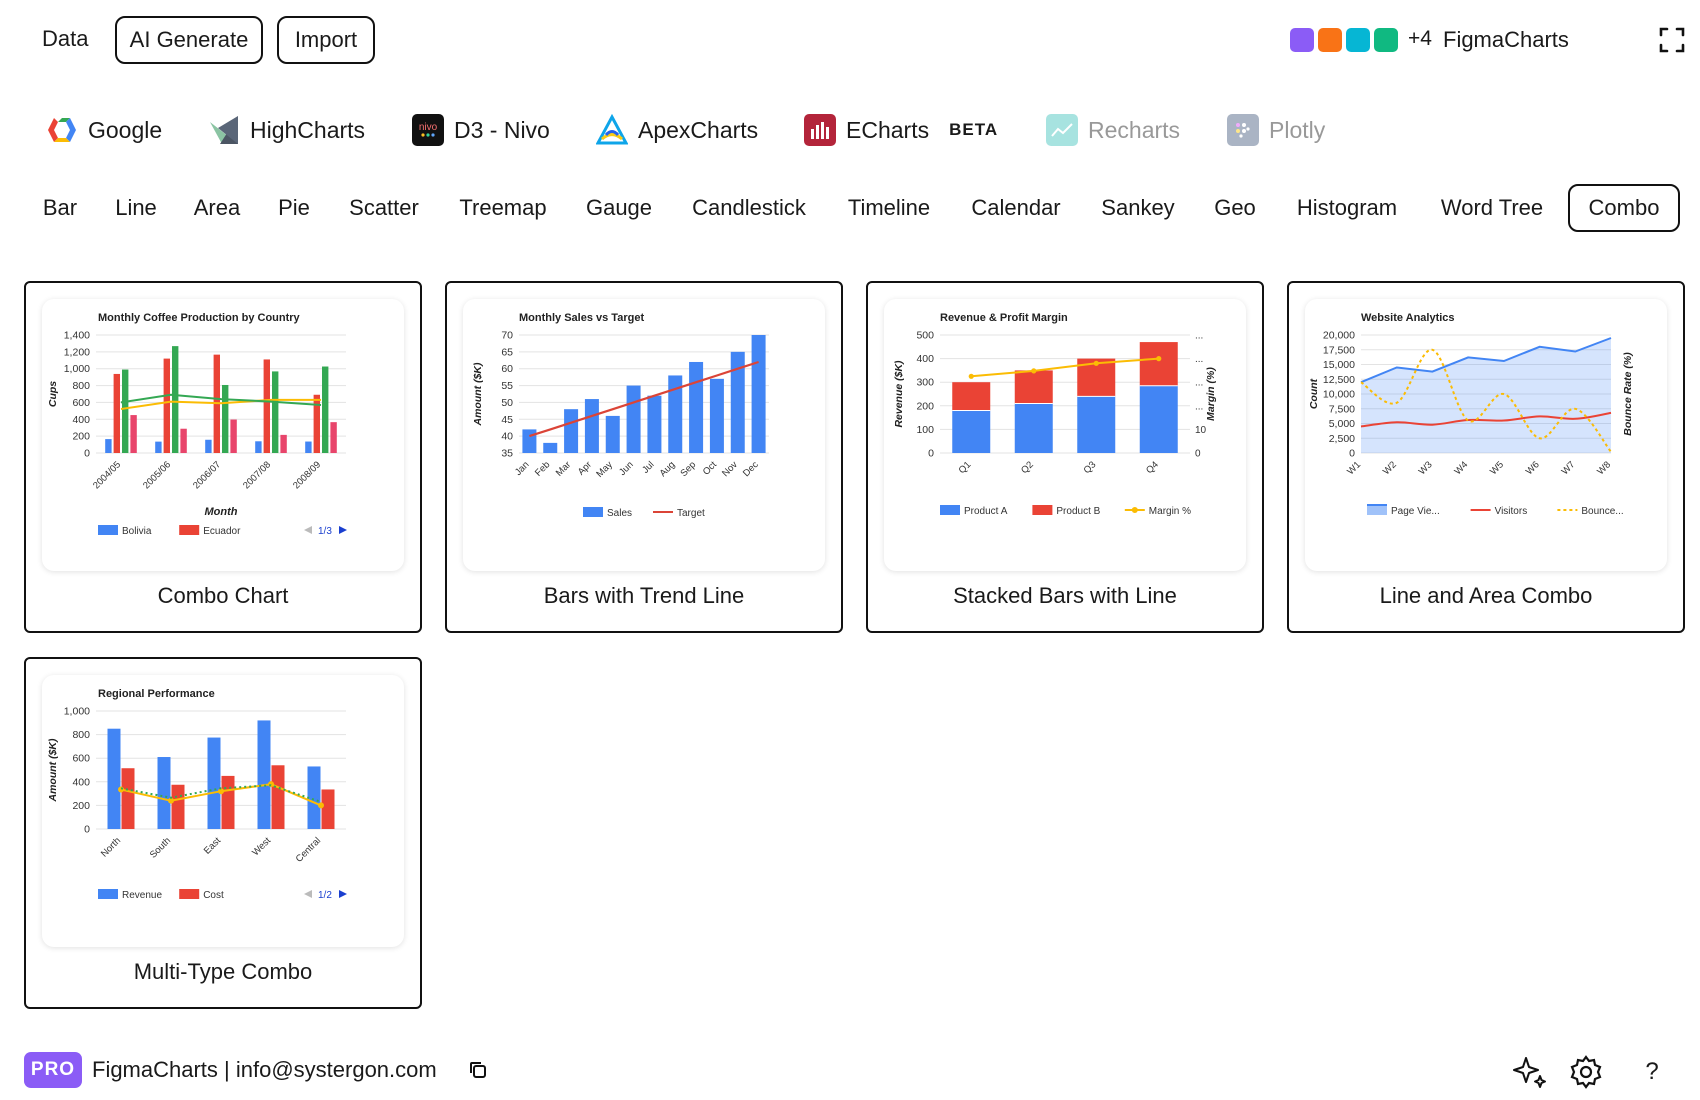  Describe the element at coordinates (1347, 207) in the screenshot. I see `tab-histogram: Histogram` at that location.